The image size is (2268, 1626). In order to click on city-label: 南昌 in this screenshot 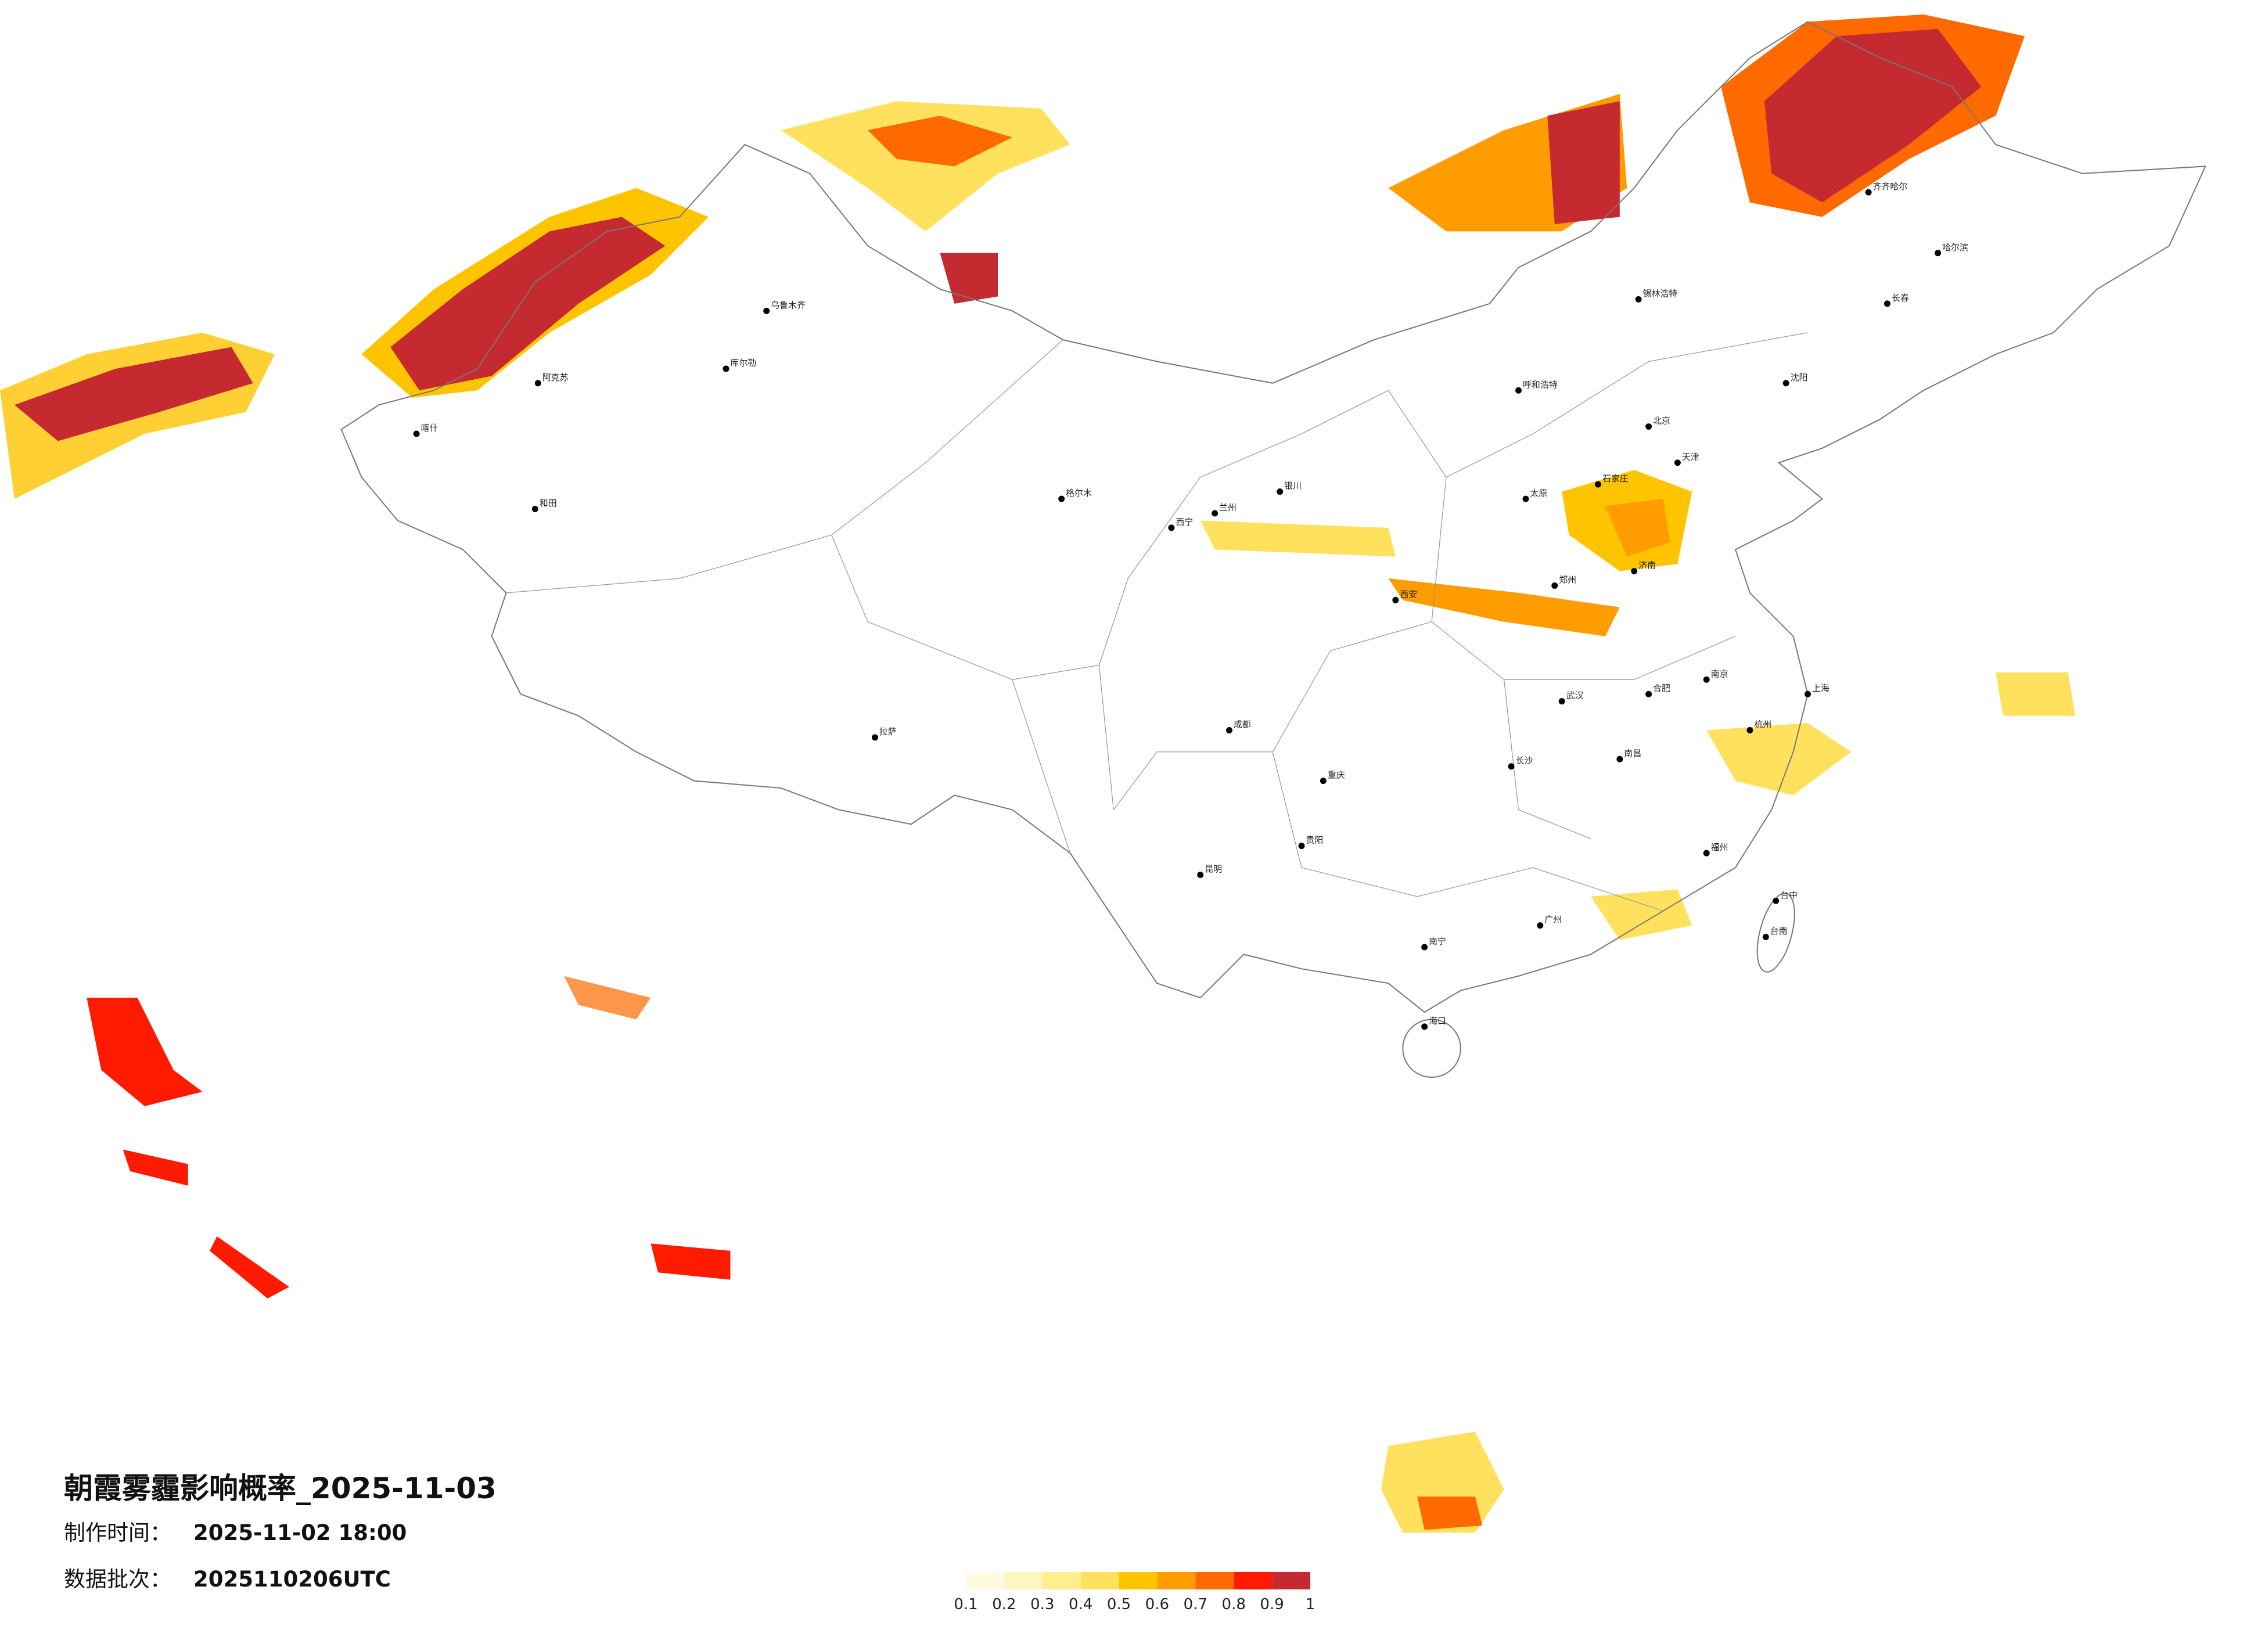, I will do `click(1632, 753)`.